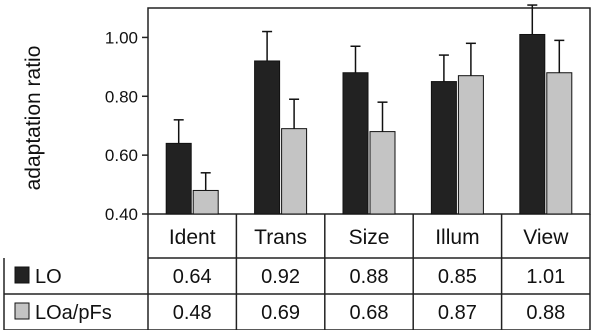 This screenshot has width=605, height=330. What do you see at coordinates (280, 313) in the screenshot?
I see `table-cell-value: 0.69` at bounding box center [280, 313].